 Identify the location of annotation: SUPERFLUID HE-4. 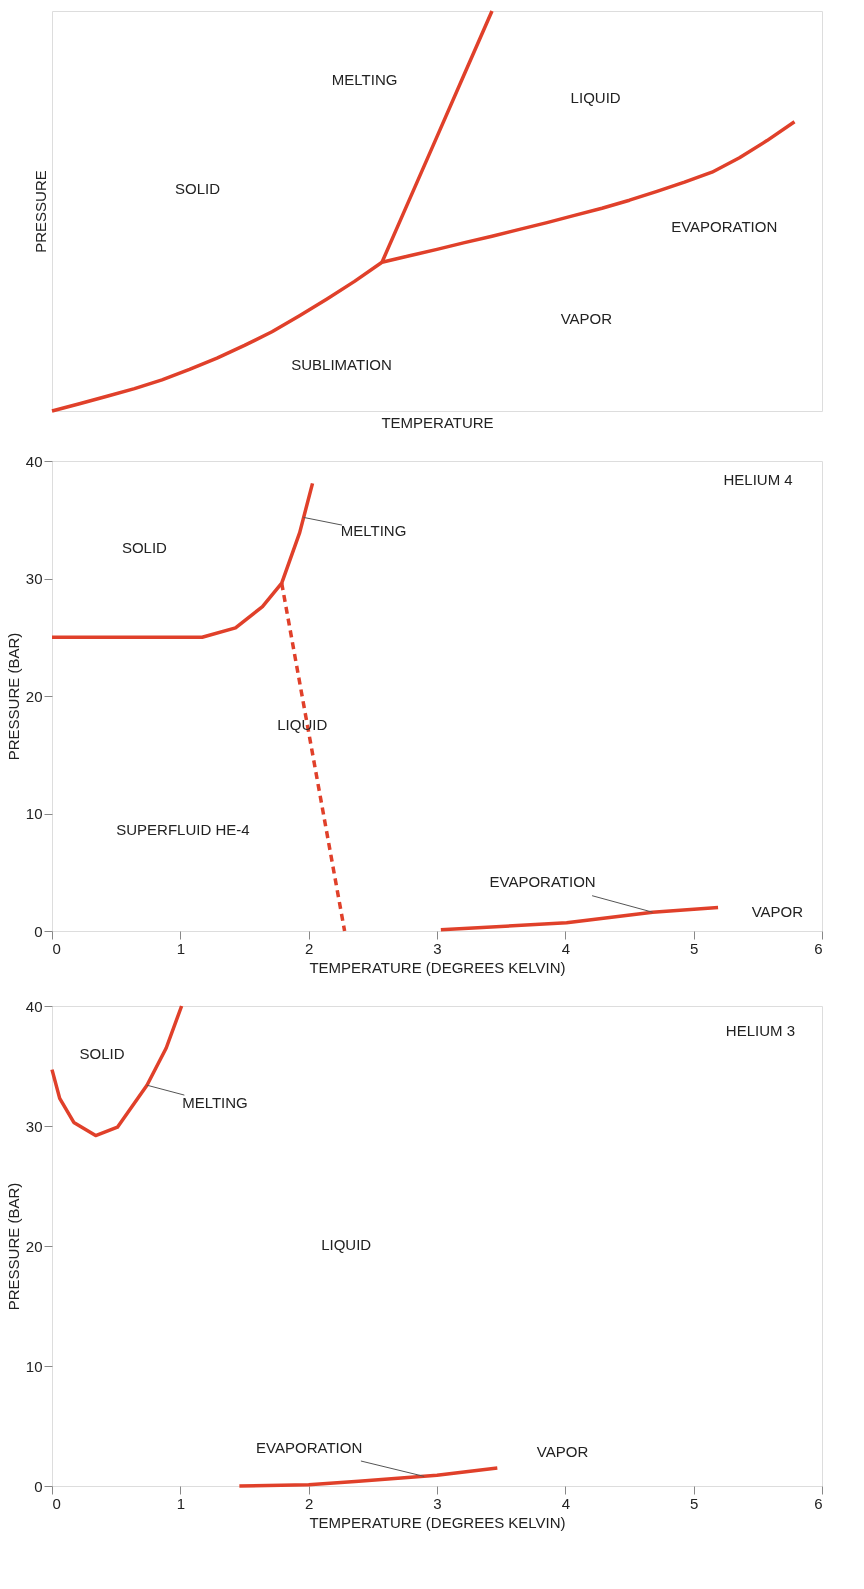
(183, 829).